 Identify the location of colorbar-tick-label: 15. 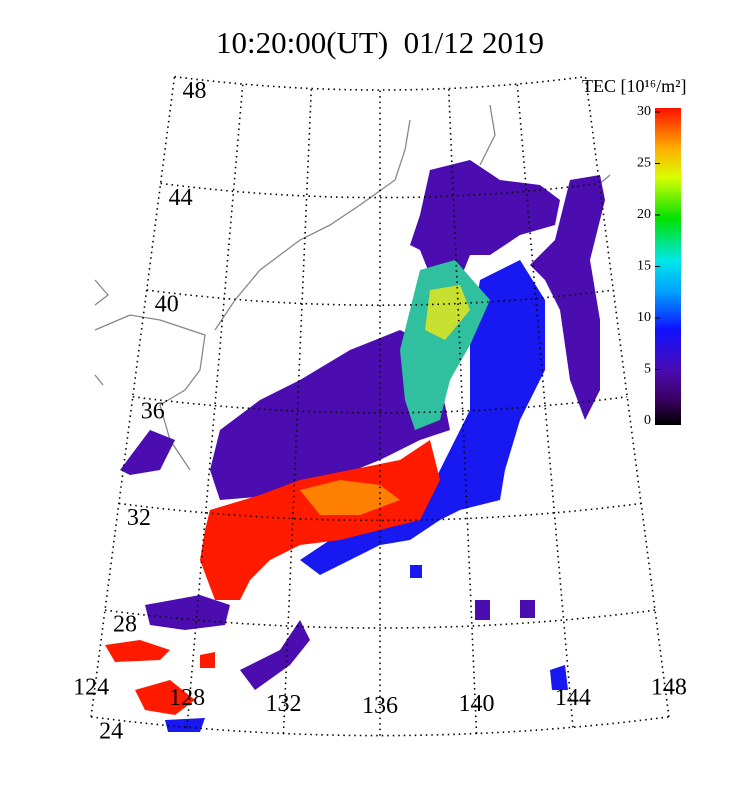
(644, 266).